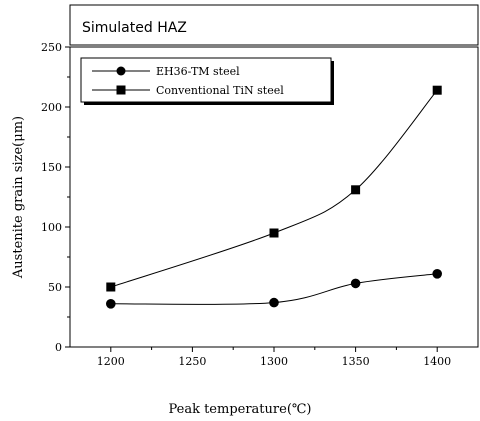  What do you see at coordinates (111, 361) in the screenshot?
I see `x-tick-label: 1200` at bounding box center [111, 361].